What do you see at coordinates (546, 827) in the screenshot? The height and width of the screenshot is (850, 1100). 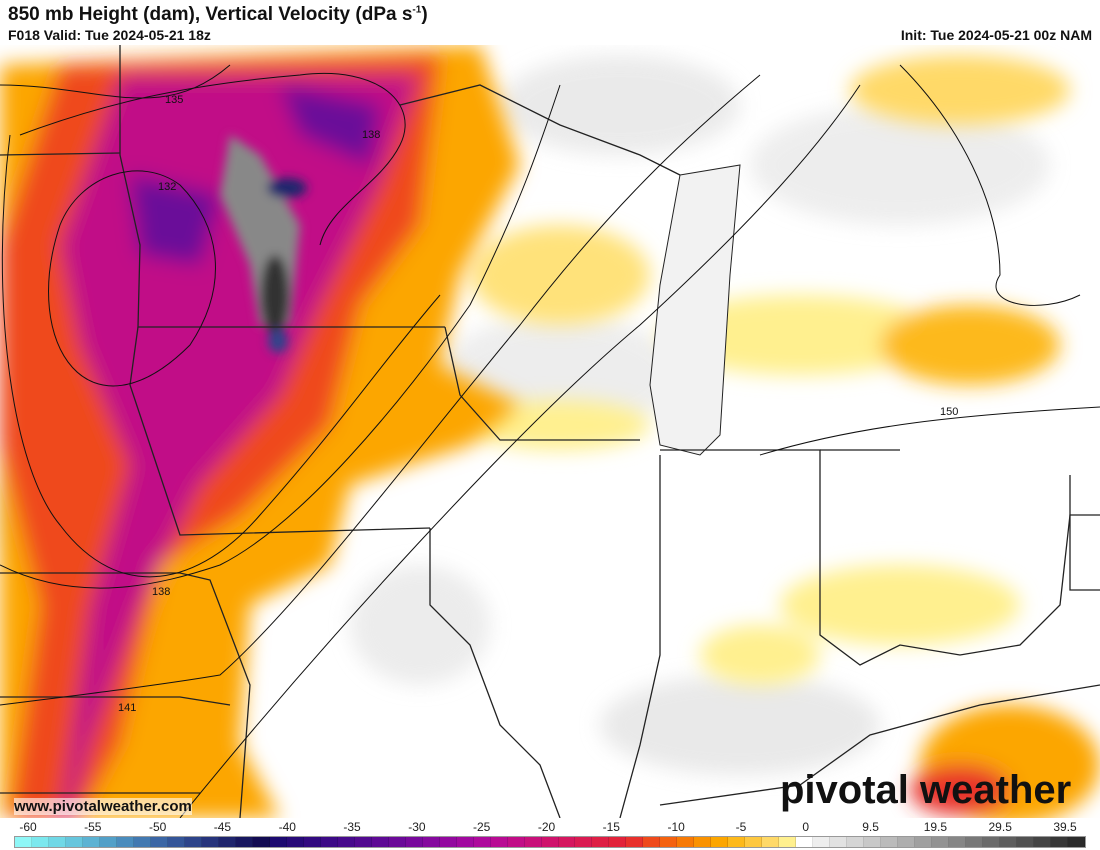 I see `colorbar-label: -20` at bounding box center [546, 827].